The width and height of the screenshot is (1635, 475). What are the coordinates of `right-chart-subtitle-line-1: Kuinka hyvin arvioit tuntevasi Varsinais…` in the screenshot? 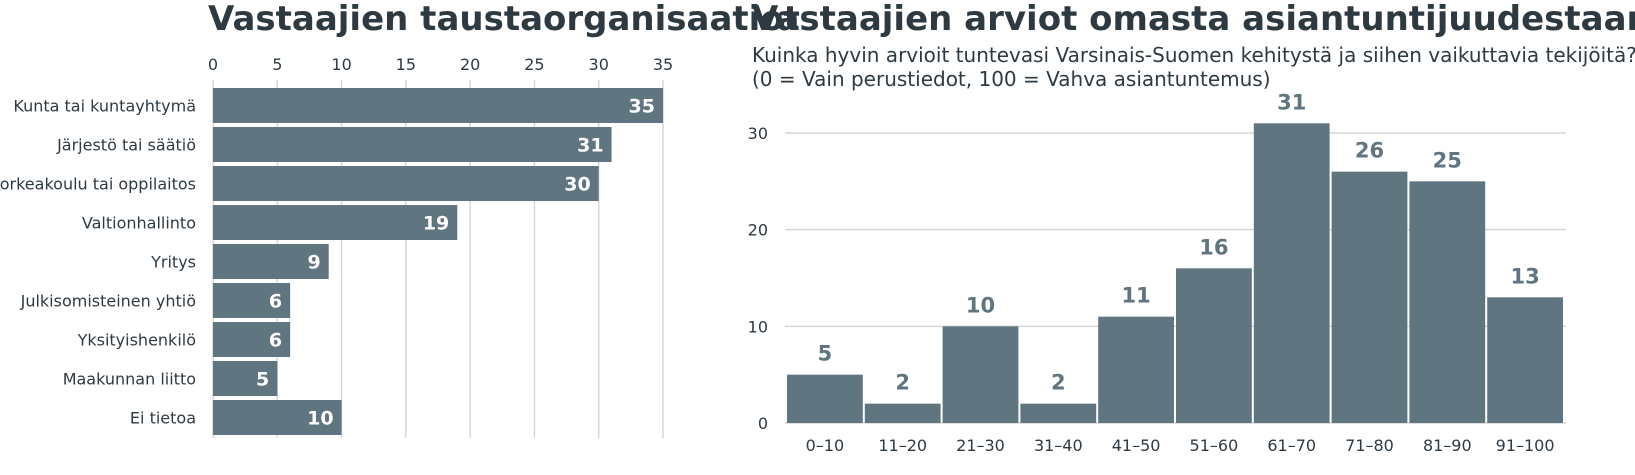 It's located at (1193, 55).